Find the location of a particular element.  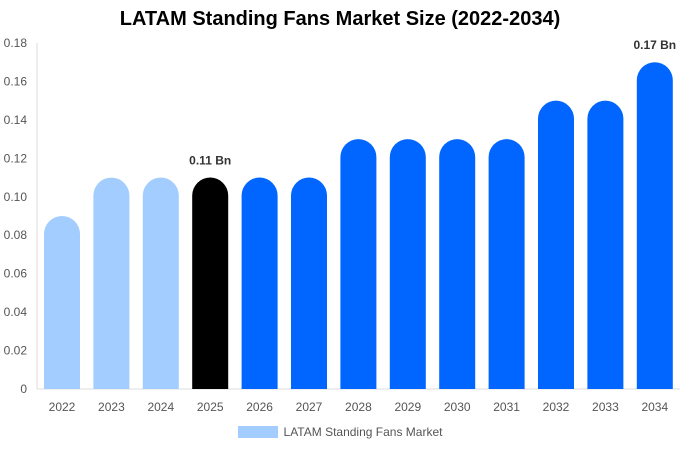

y-tick-label: 0.10 is located at coordinates (16, 197).